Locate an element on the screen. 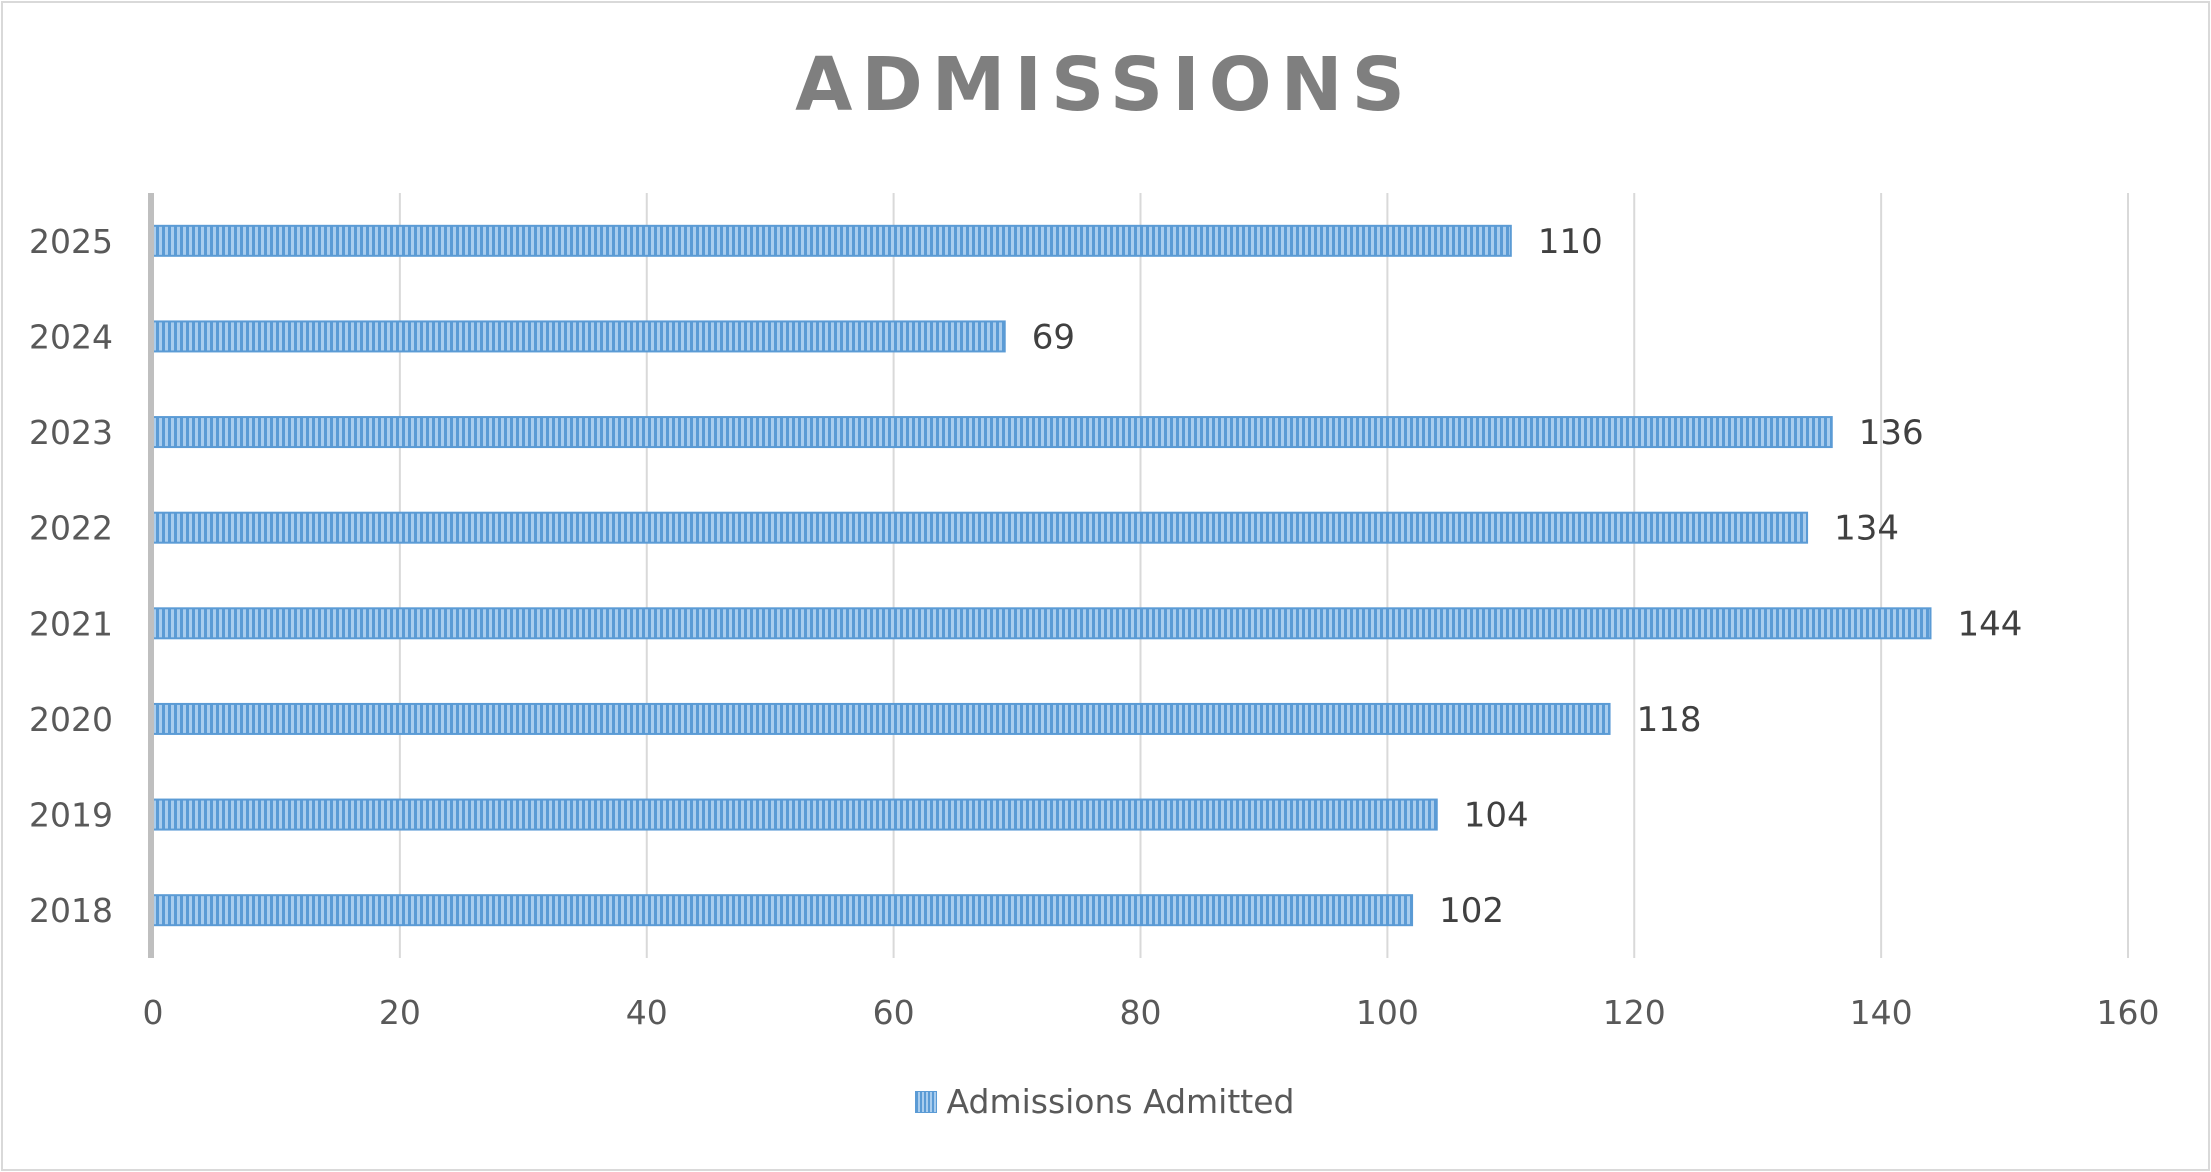 This screenshot has width=2211, height=1172. x-tick-label: 20 is located at coordinates (400, 1012).